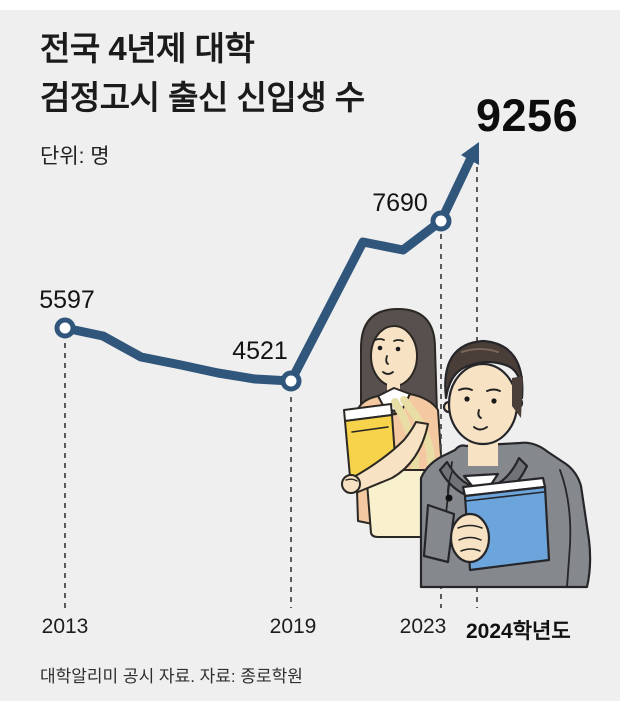  Describe the element at coordinates (423, 626) in the screenshot. I see `x-axis-label-2023: 2023` at that location.